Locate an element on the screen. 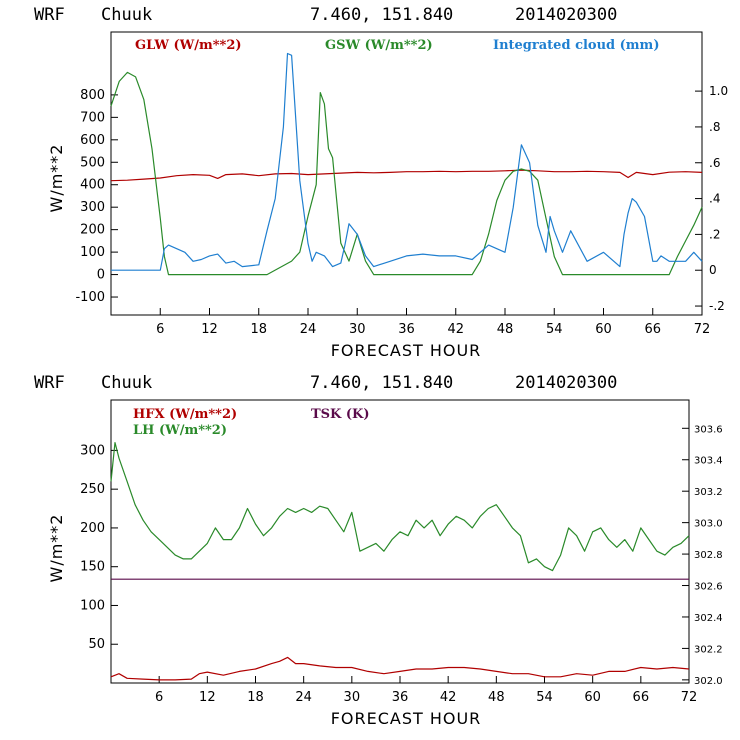 The image size is (740, 740). legend-glw: GLW (W/m**2) is located at coordinates (188, 45).